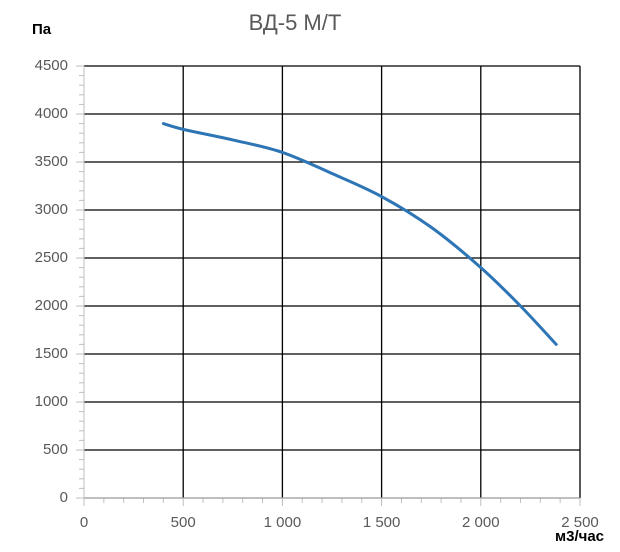 Image resolution: width=620 pixels, height=552 pixels. Describe the element at coordinates (51, 209) in the screenshot. I see `y-tick-label: 3000` at that location.